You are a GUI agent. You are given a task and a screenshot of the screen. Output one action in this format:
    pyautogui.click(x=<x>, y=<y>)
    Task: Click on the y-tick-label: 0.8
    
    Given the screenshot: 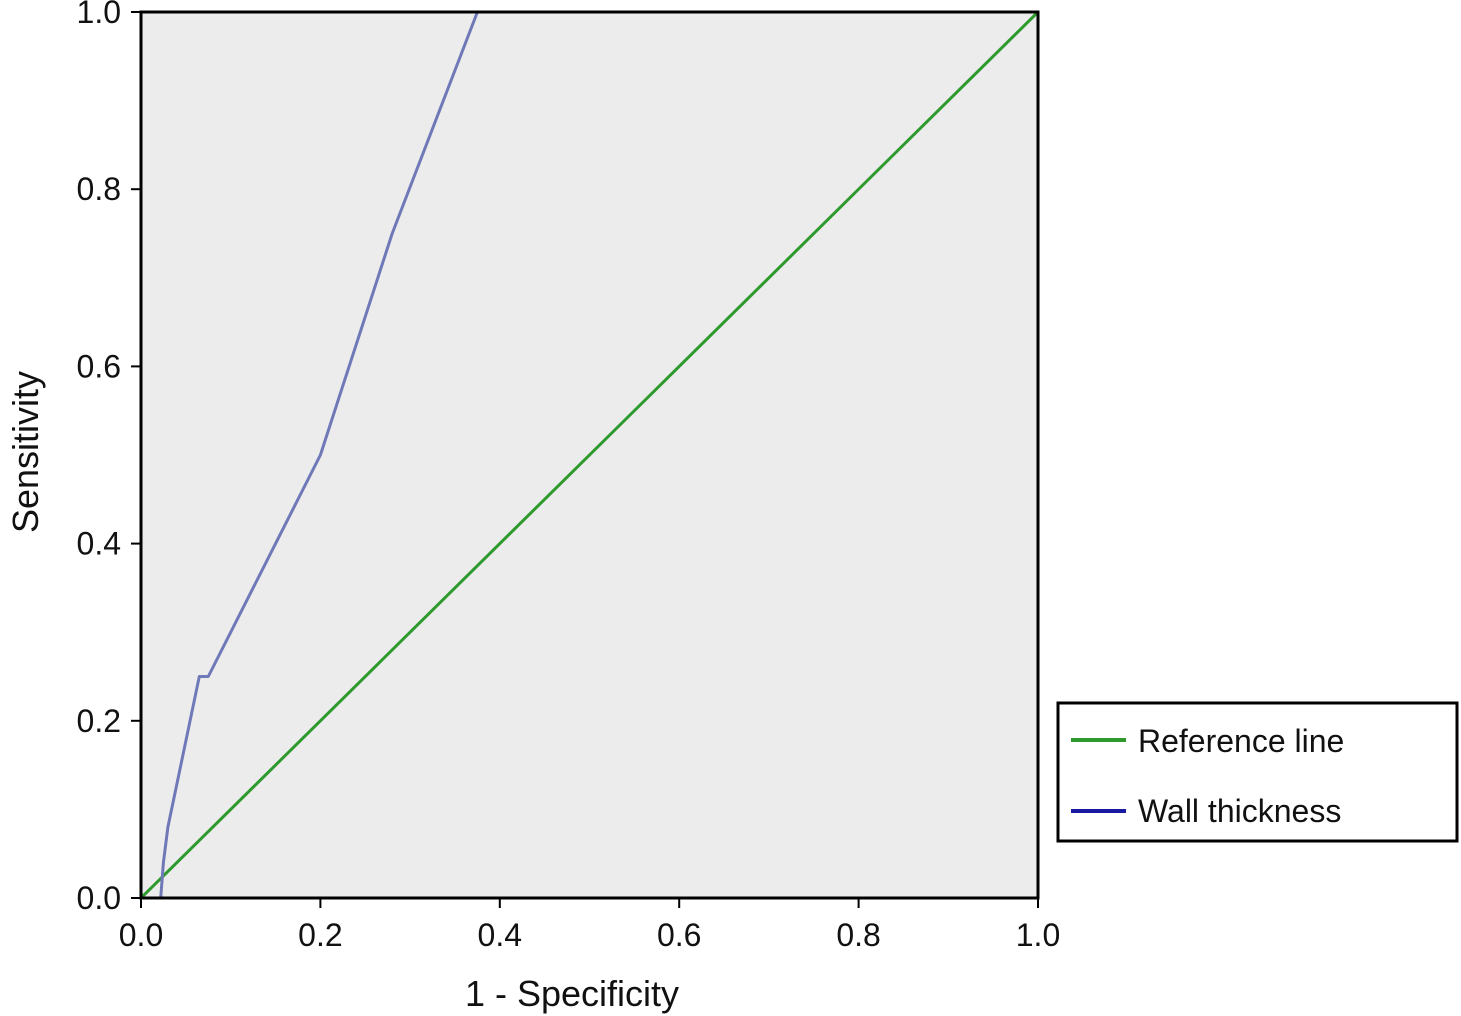 What is the action you would take?
    pyautogui.click(x=99, y=189)
    